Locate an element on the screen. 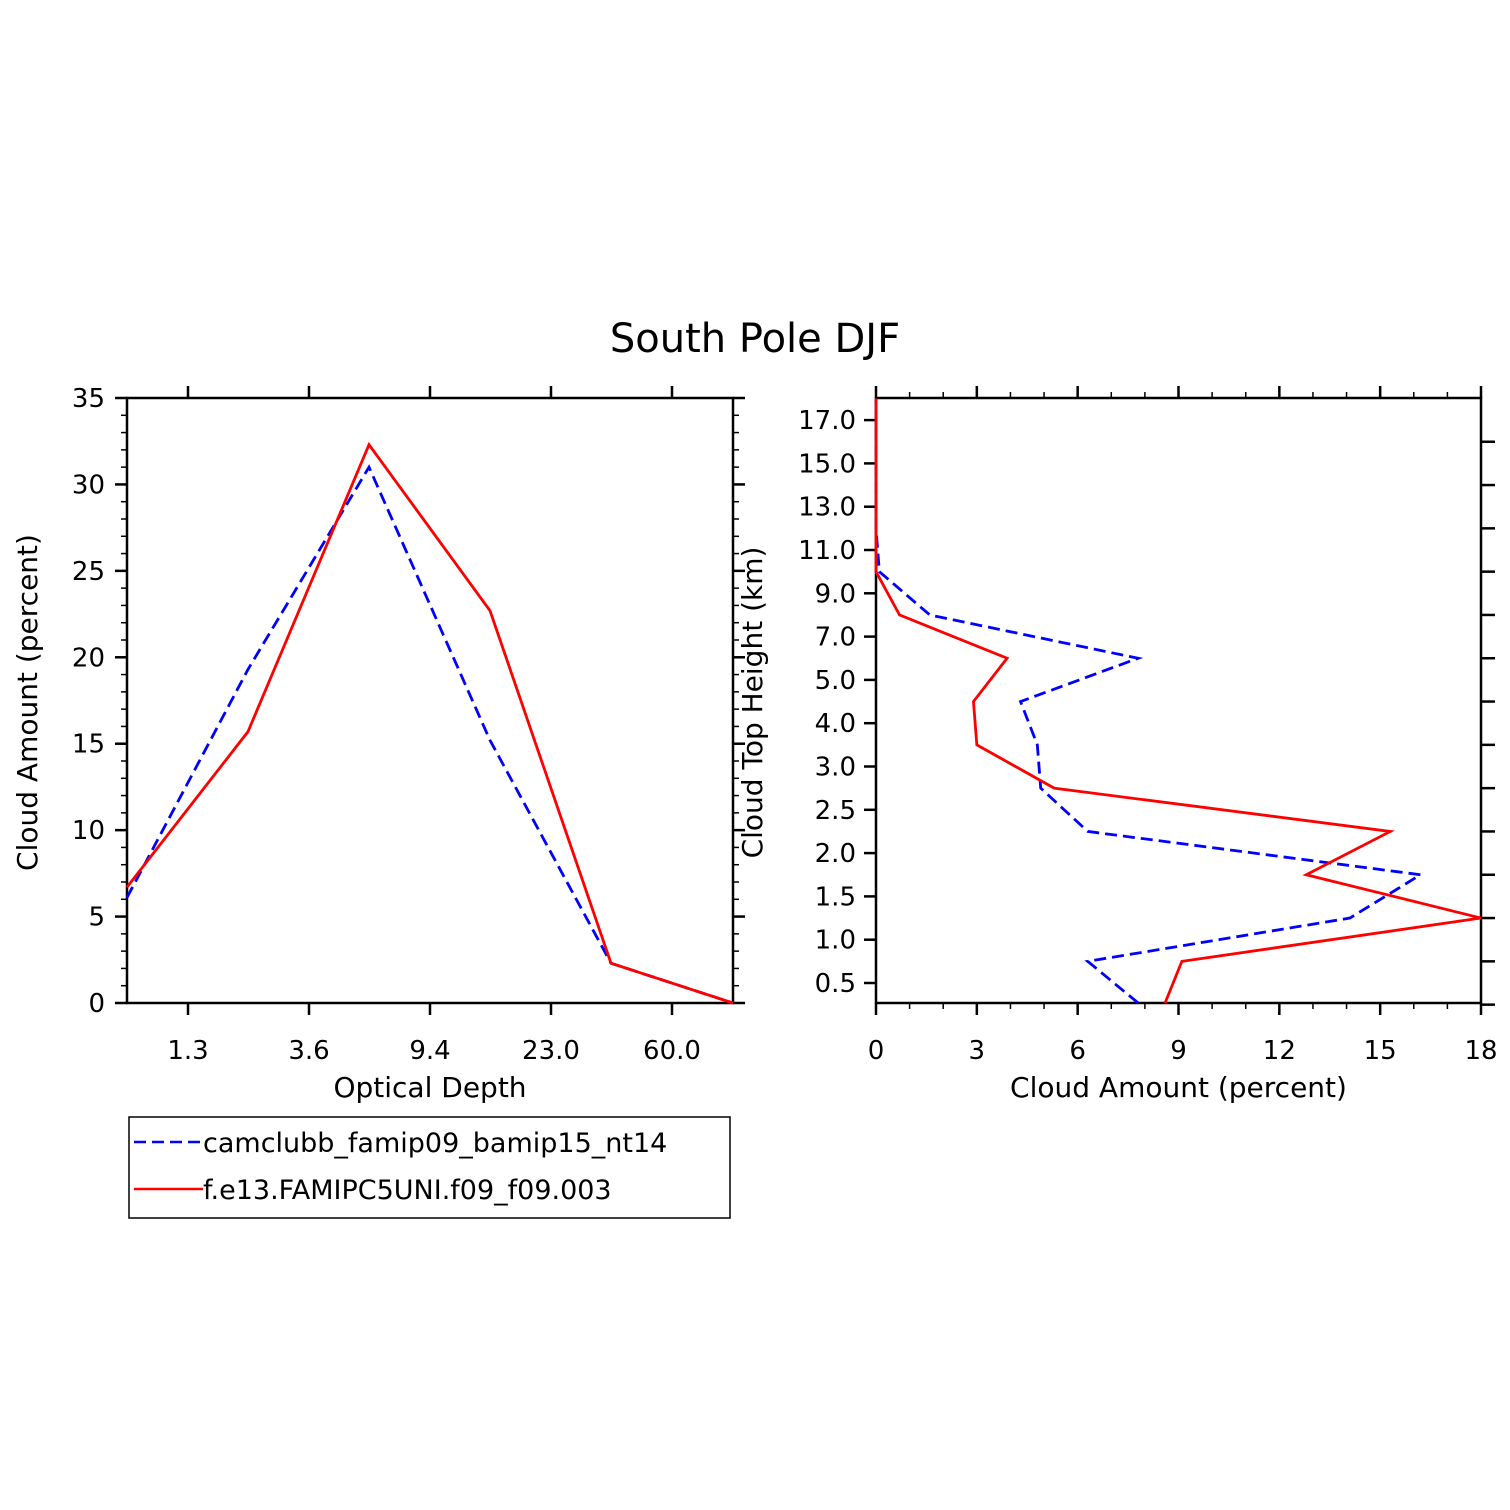 The height and width of the screenshot is (1510, 1510). right-xtick-label: 3 is located at coordinates (977, 1051).